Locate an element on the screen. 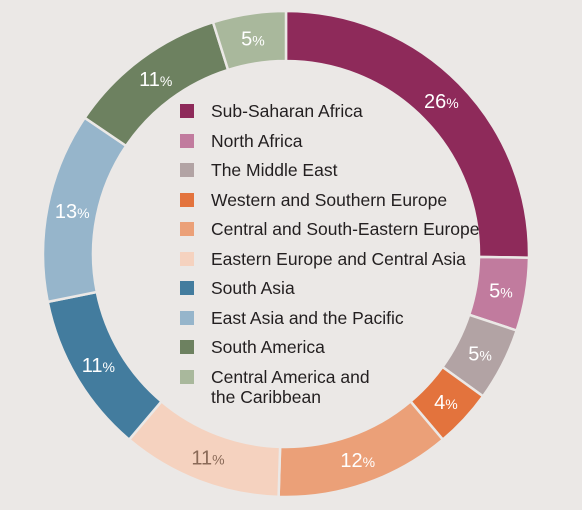 This screenshot has height=510, width=582. legend-item: South Asia is located at coordinates (330, 293).